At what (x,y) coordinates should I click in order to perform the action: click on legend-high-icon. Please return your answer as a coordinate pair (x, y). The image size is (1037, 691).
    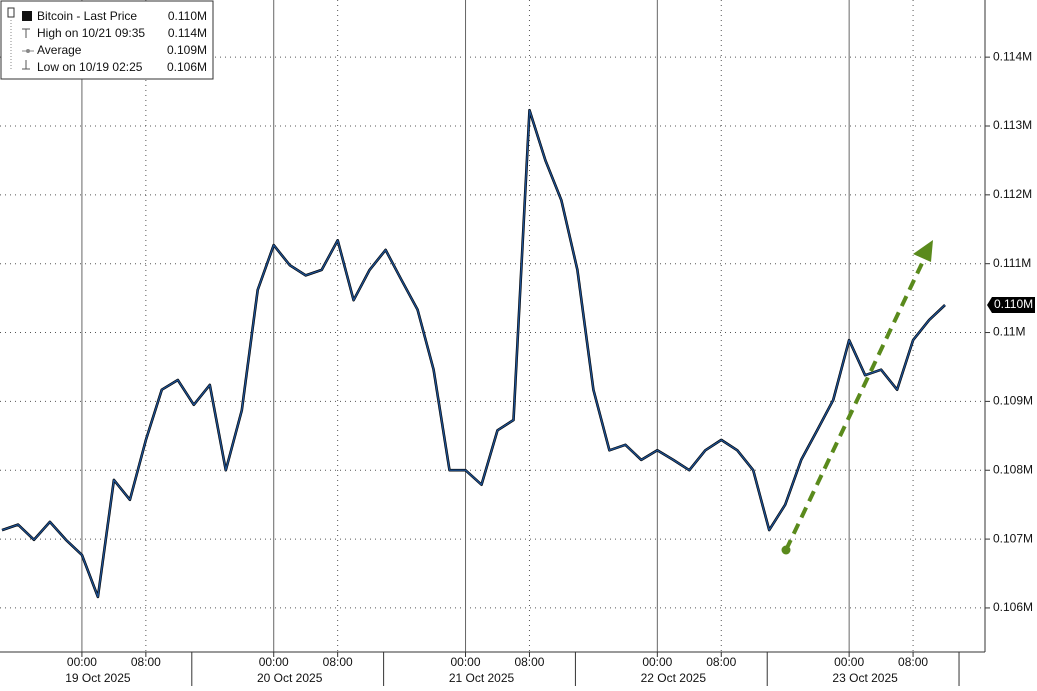
    Looking at the image, I should click on (26, 33).